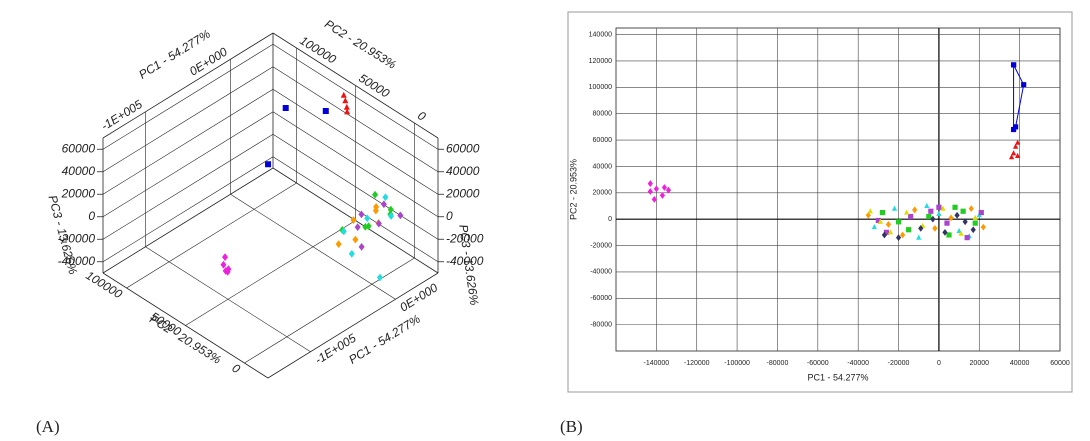 The width and height of the screenshot is (1090, 441). What do you see at coordinates (104, 284) in the screenshot?
I see `y-tick-label: 100000` at bounding box center [104, 284].